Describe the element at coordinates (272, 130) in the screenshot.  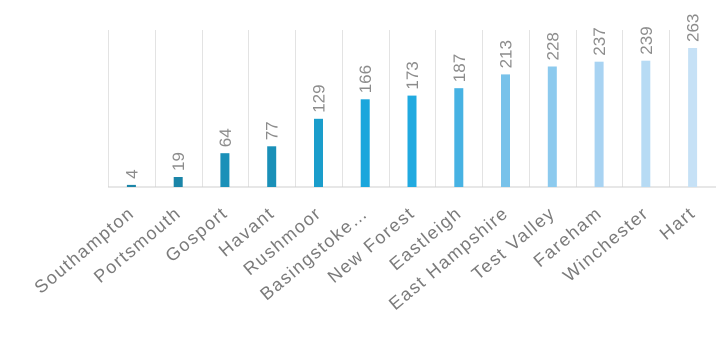
I see `data-label: 77` at that location.